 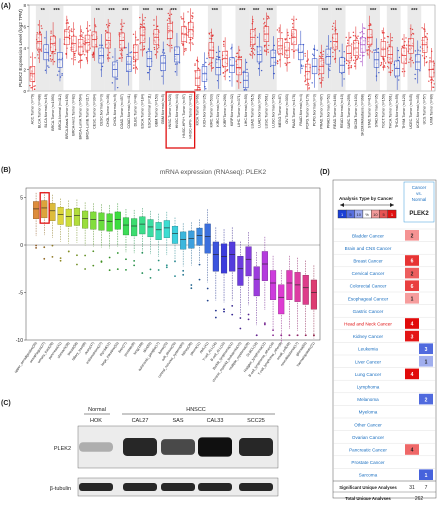 What do you see at coordinates (412, 285) in the screenshot?
I see `cell-up` at bounding box center [412, 285].